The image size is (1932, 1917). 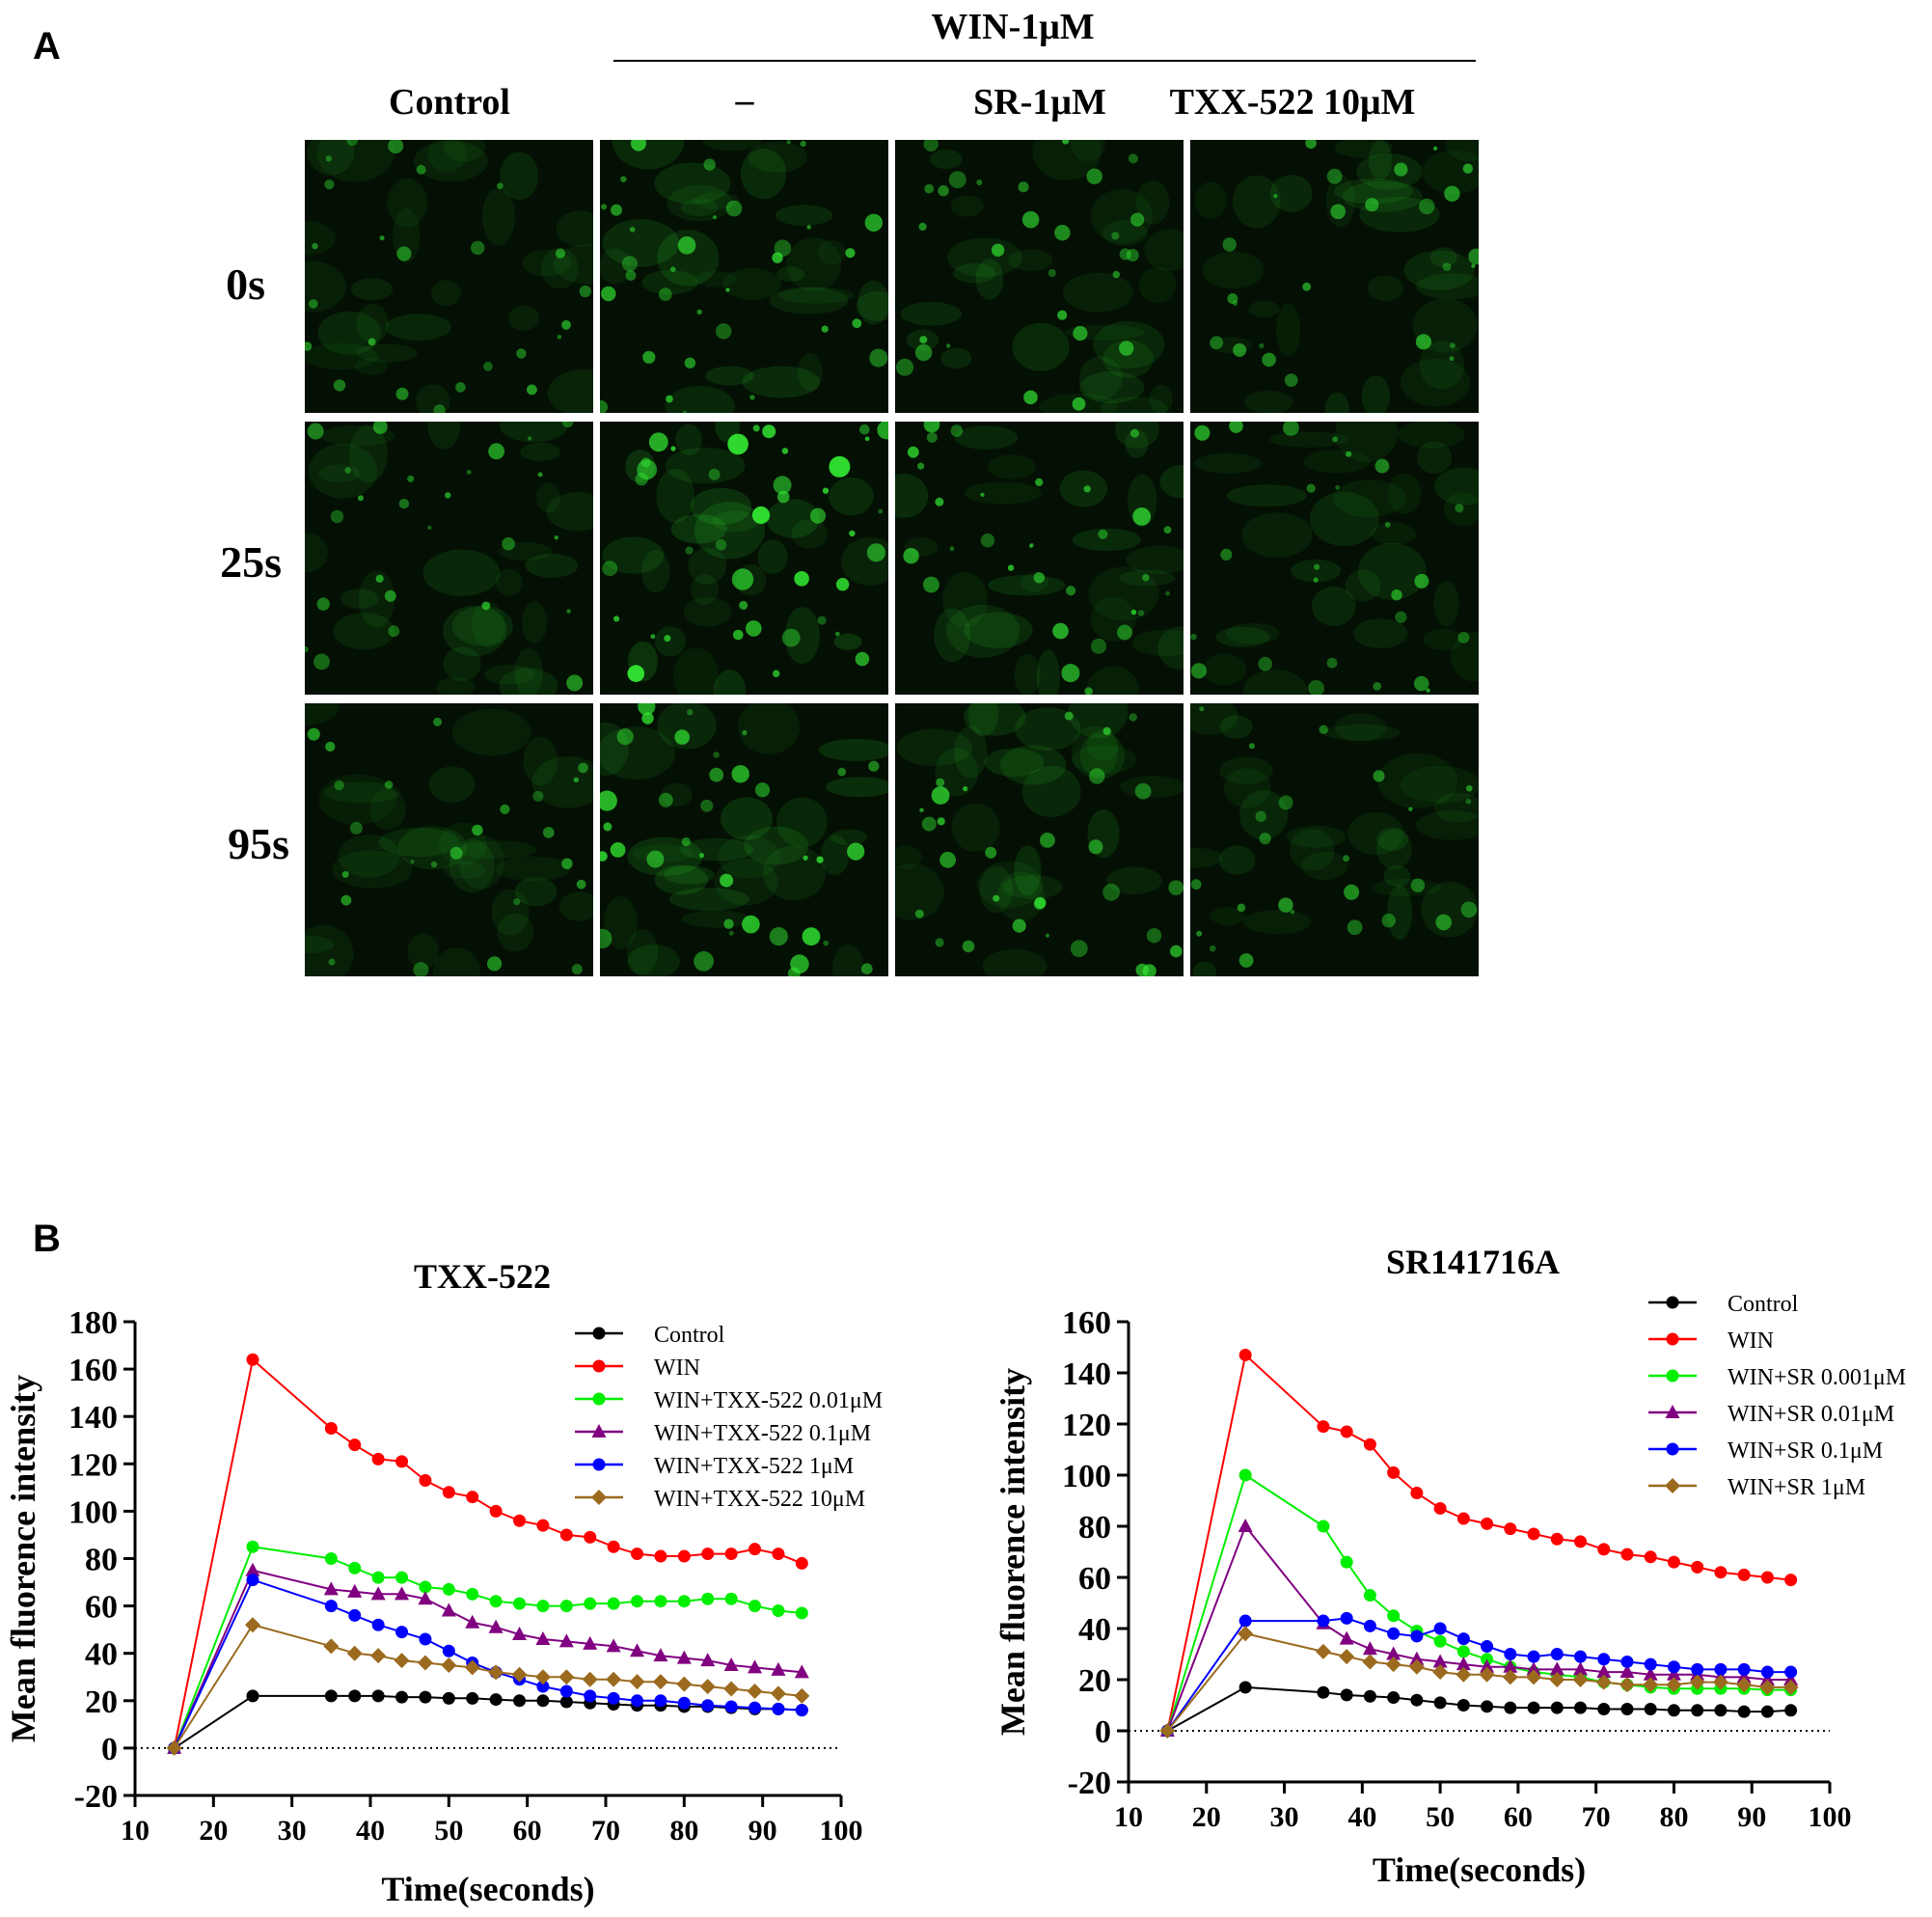 What do you see at coordinates (605, 1831) in the screenshot?
I see `x-tick-label: 70` at bounding box center [605, 1831].